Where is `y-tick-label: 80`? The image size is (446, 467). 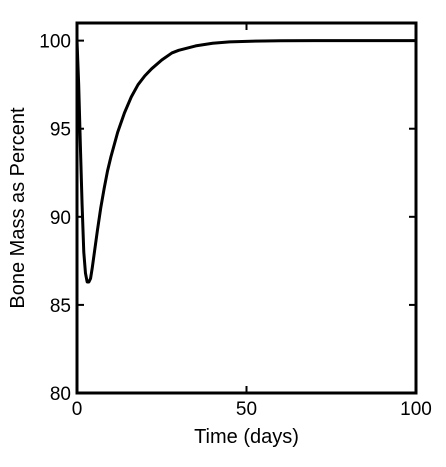
y-tick-label: 80 is located at coordinates (60, 394).